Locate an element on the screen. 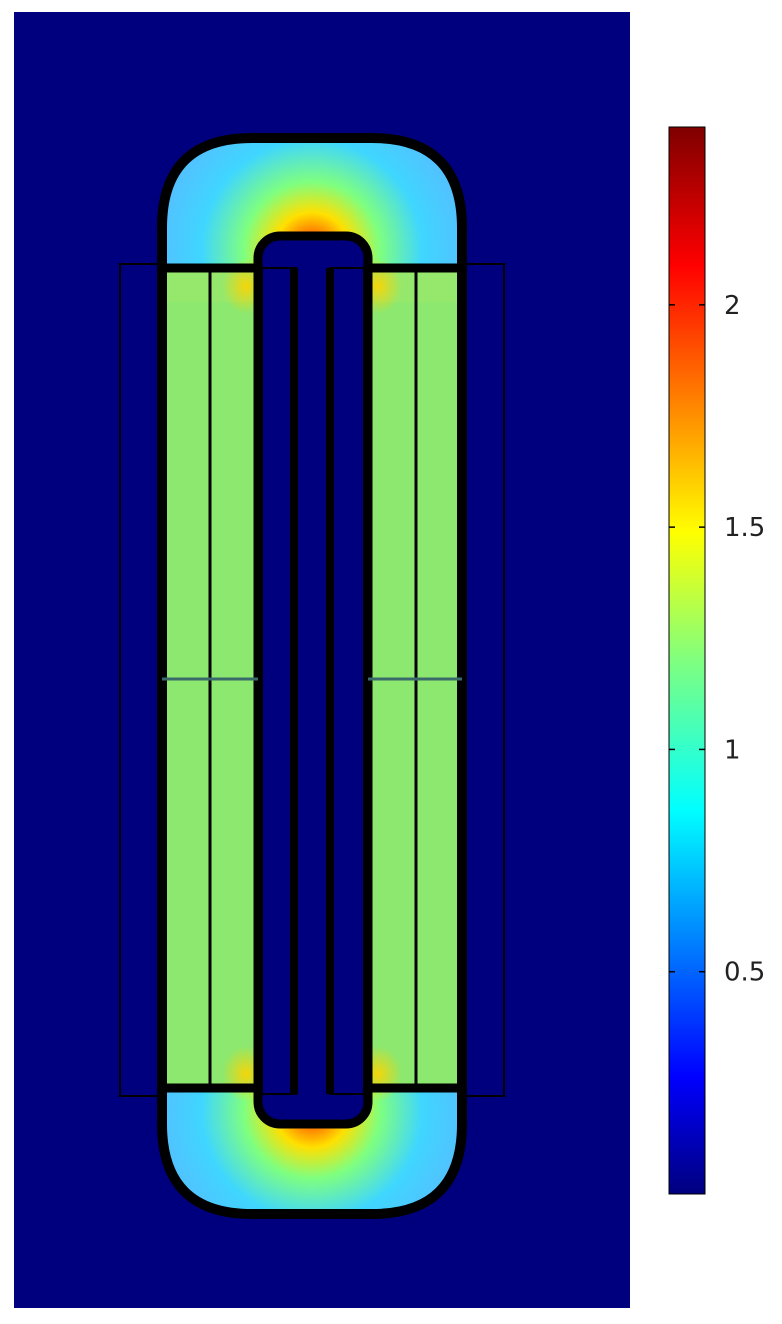 This screenshot has width=782, height=1324. core-window is located at coordinates (313, 680).